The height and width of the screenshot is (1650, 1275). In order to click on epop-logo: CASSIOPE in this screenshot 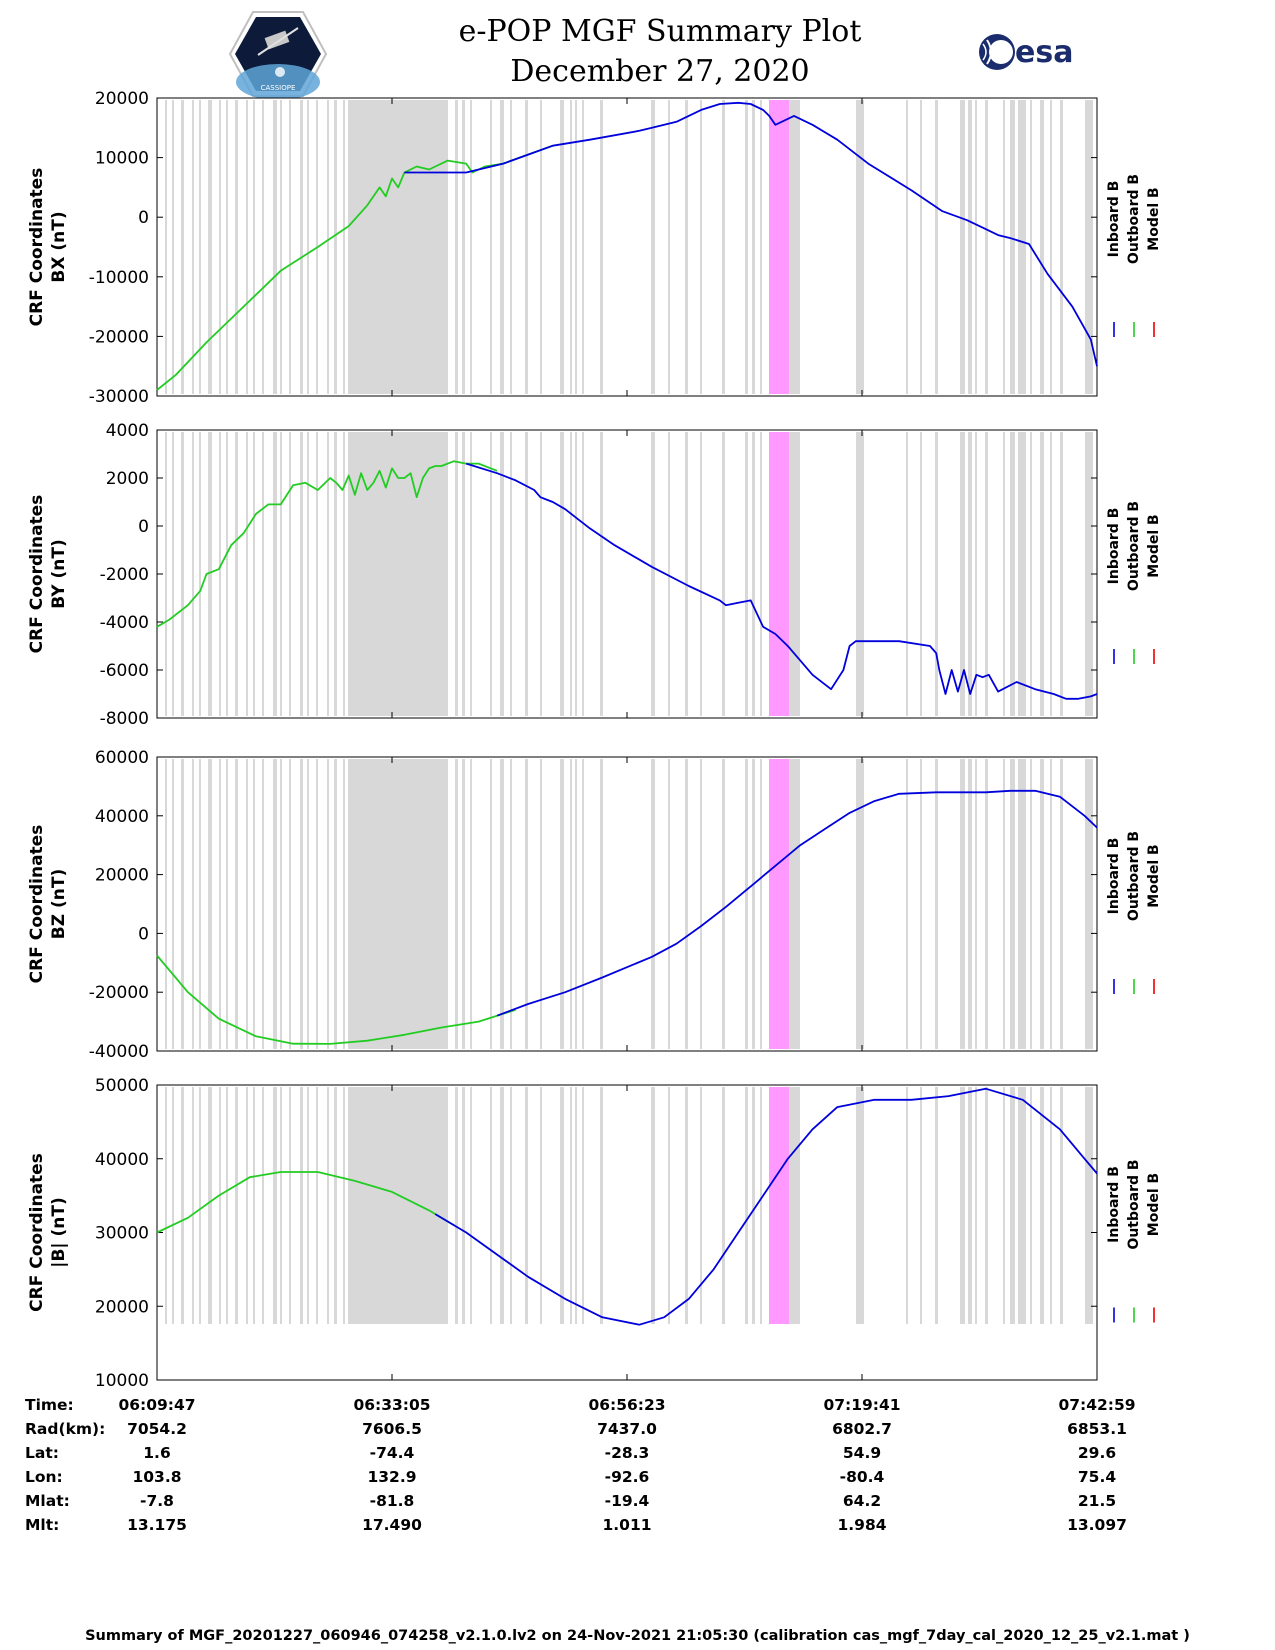, I will do `click(278, 54)`.